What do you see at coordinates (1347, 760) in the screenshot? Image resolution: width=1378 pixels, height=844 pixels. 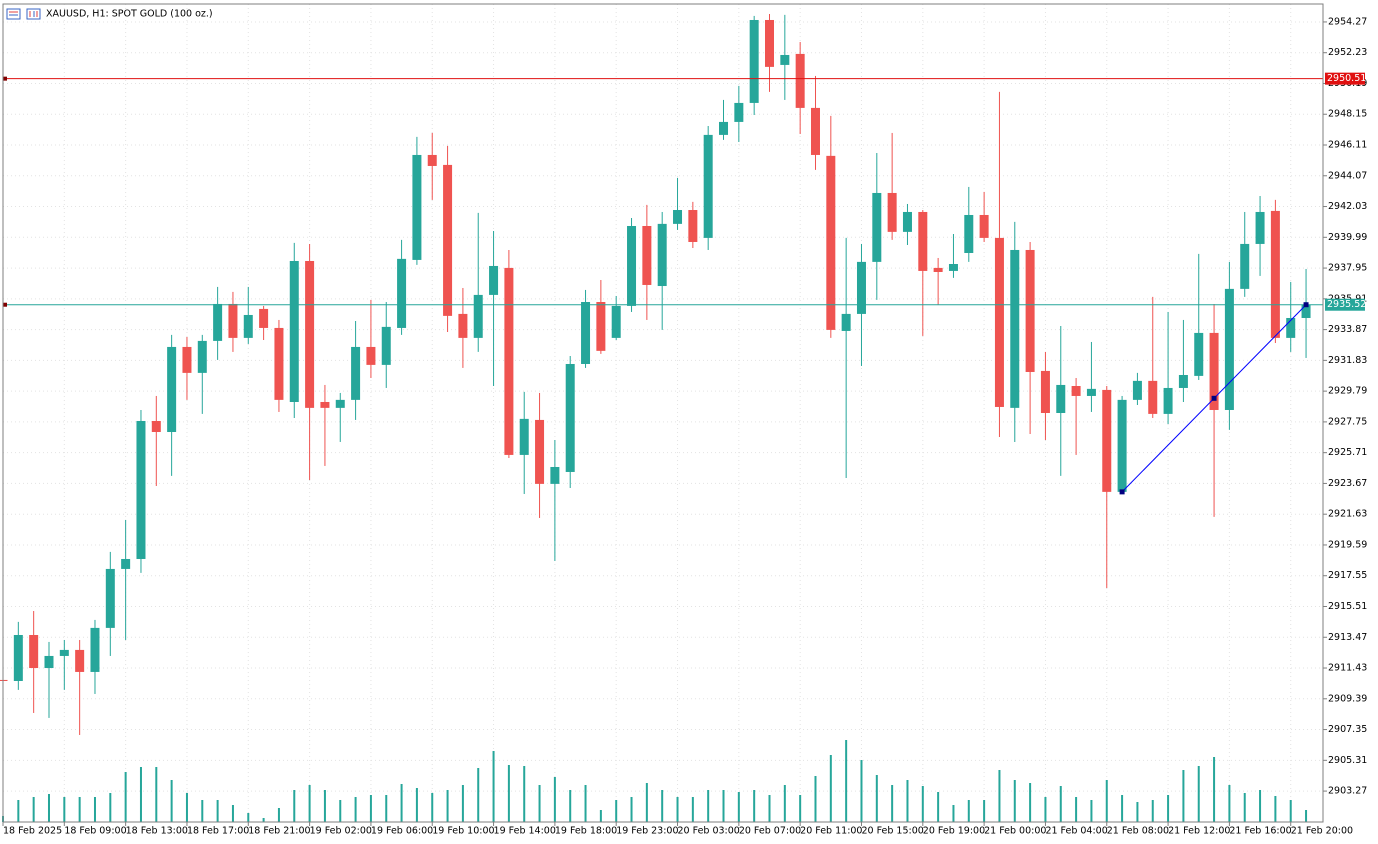 I see `y-tick-label: 2905.31` at bounding box center [1347, 760].